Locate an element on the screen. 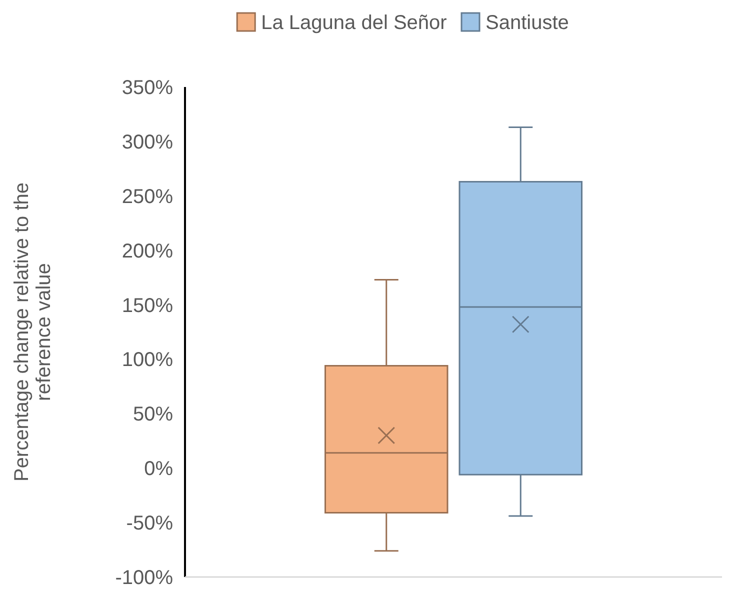 The width and height of the screenshot is (737, 590). y-tick-label: 0% is located at coordinates (159, 469).